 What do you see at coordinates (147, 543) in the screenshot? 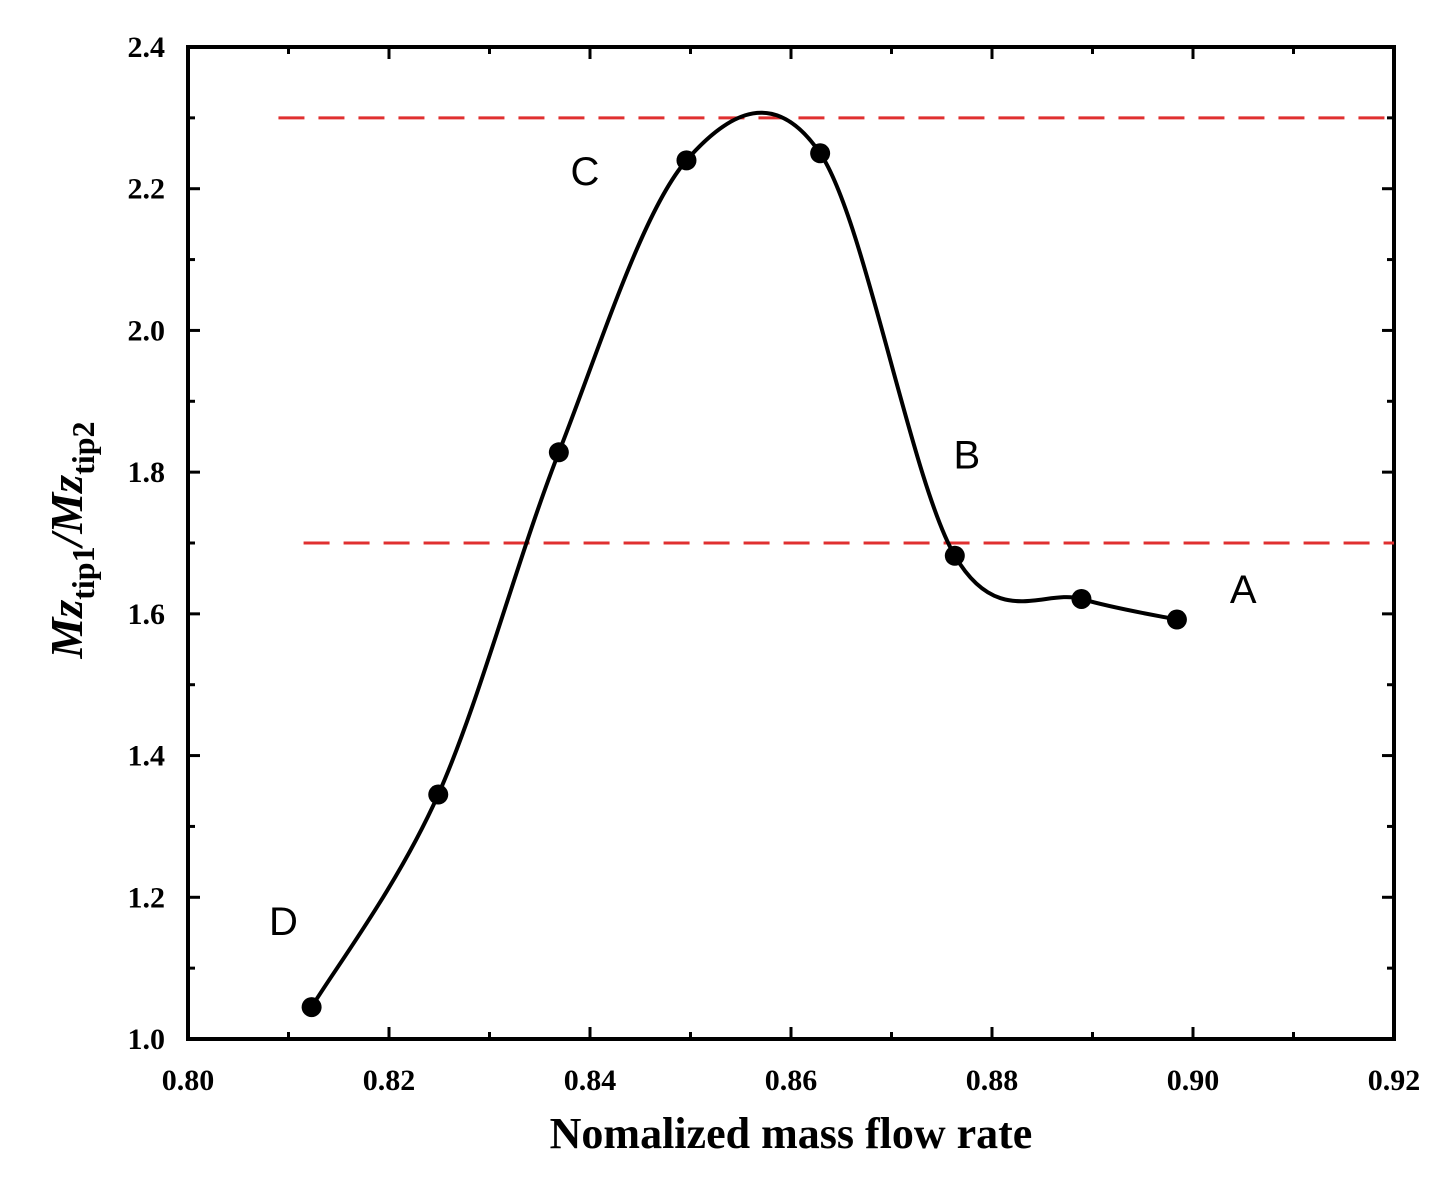
I see `y-tick-labels: 1.0 1.2 1.4 1.6 1.8 2.0 2.2 2.4` at bounding box center [147, 543].